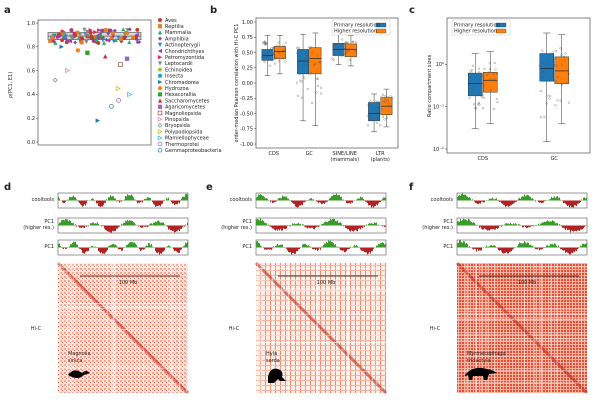 This screenshot has width=600, height=404. I want to click on panel-c-legend-label: Higher resolution, so click(475, 32).